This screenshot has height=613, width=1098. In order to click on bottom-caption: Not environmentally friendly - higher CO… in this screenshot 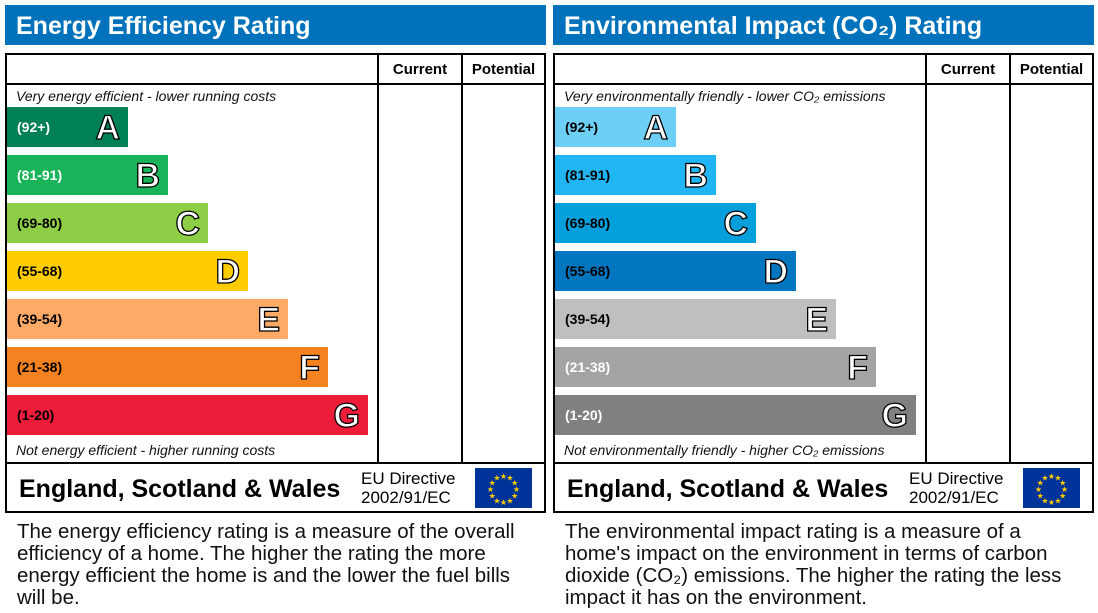, I will do `click(724, 450)`.